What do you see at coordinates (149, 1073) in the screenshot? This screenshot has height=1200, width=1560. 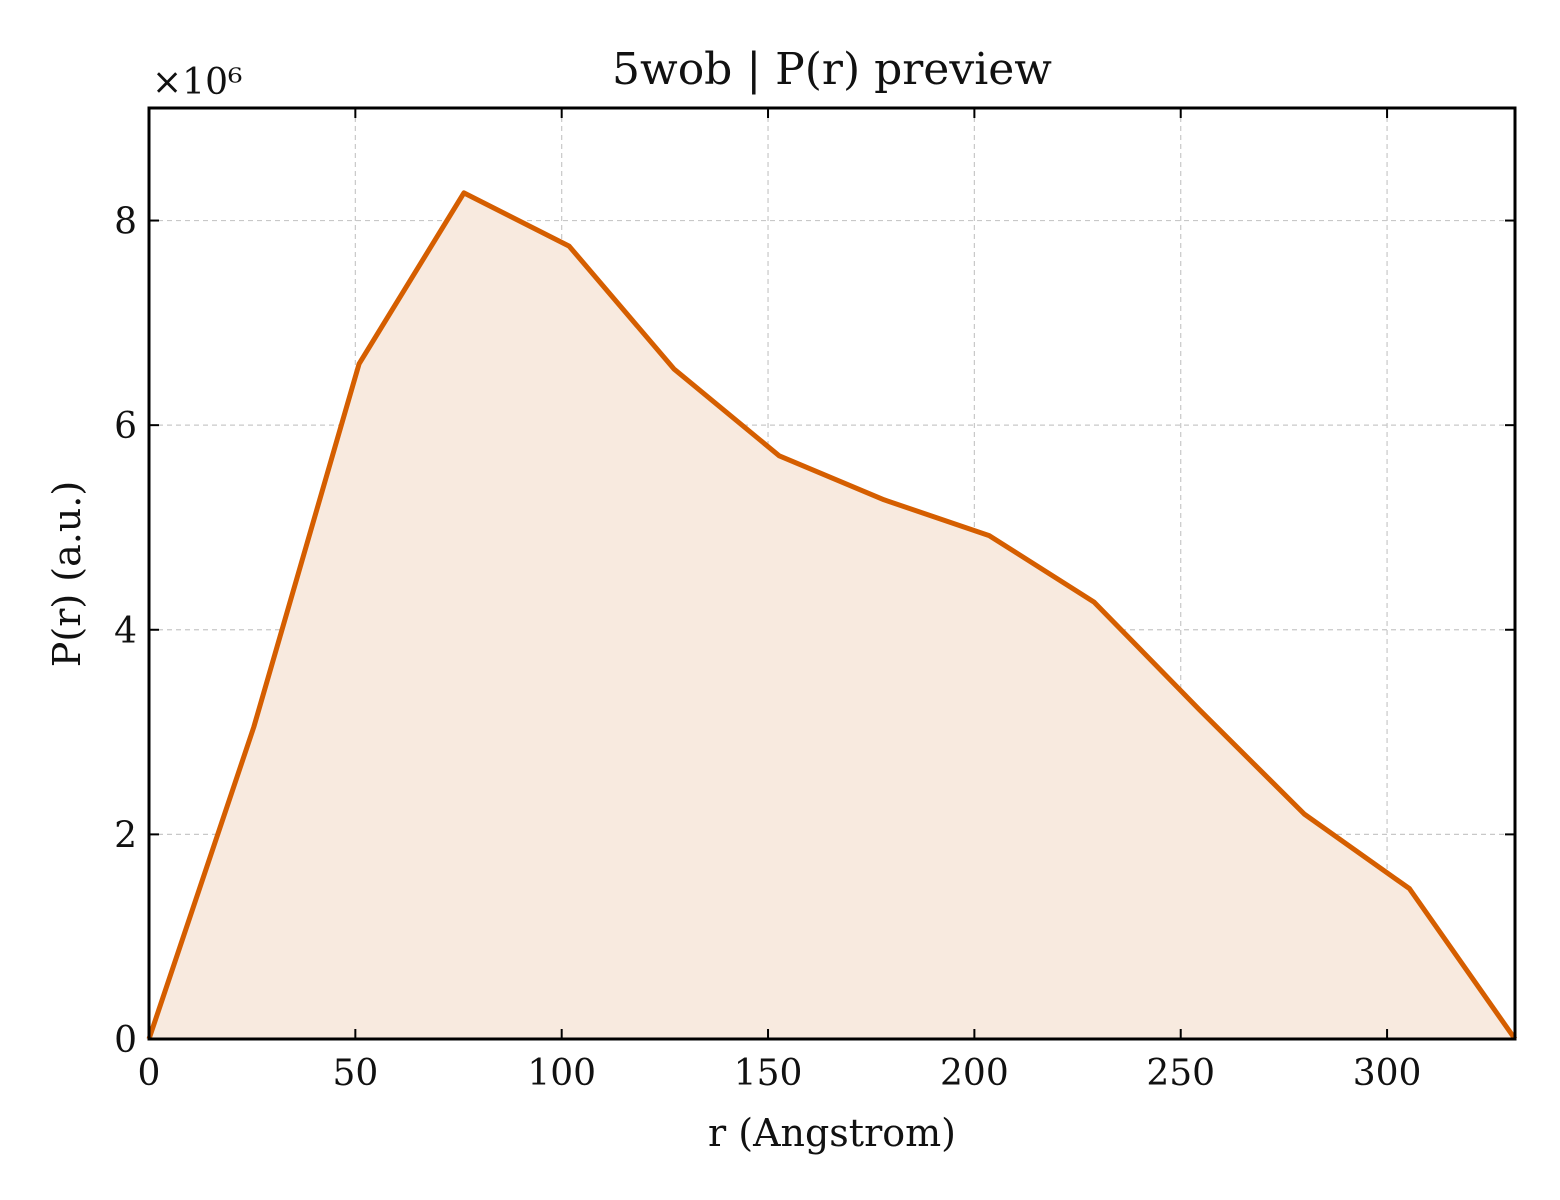 I see `x-tick-label: 0` at bounding box center [149, 1073].